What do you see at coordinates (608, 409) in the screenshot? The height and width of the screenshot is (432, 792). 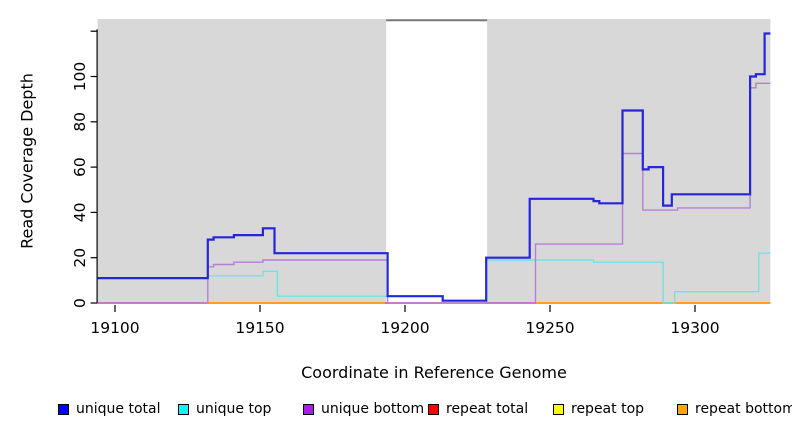 I see `legend-label: repeat top` at bounding box center [608, 409].